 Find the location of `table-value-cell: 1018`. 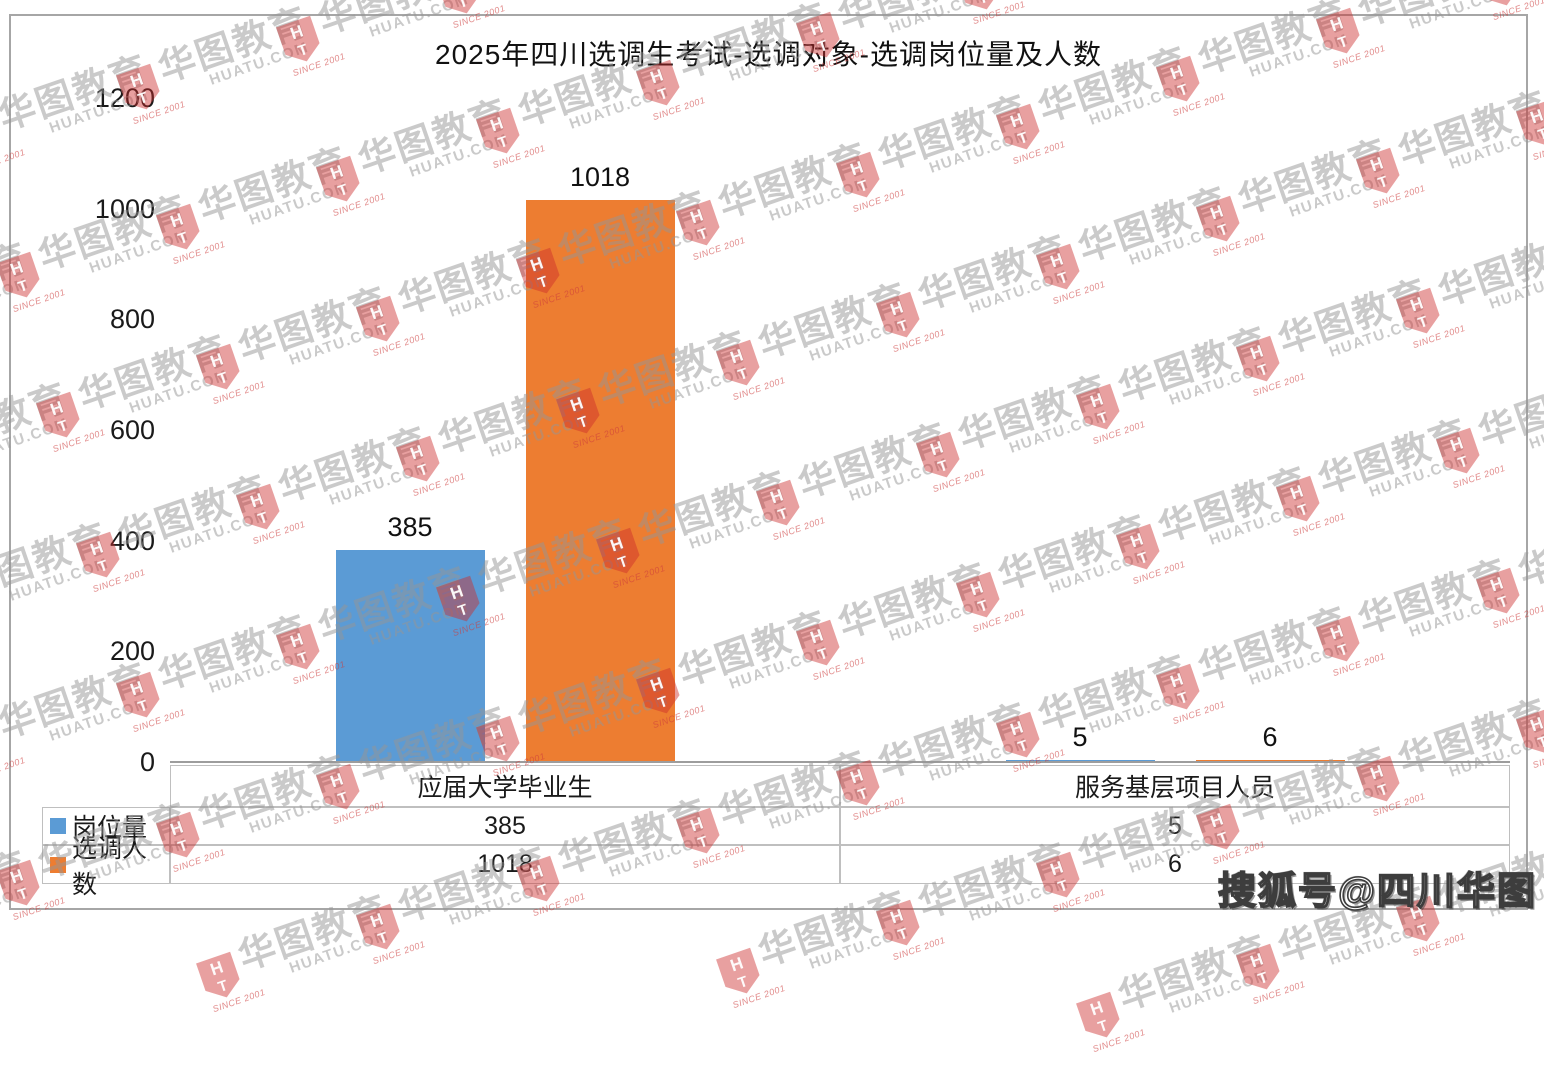

table-value-cell: 1018 is located at coordinates (505, 864).